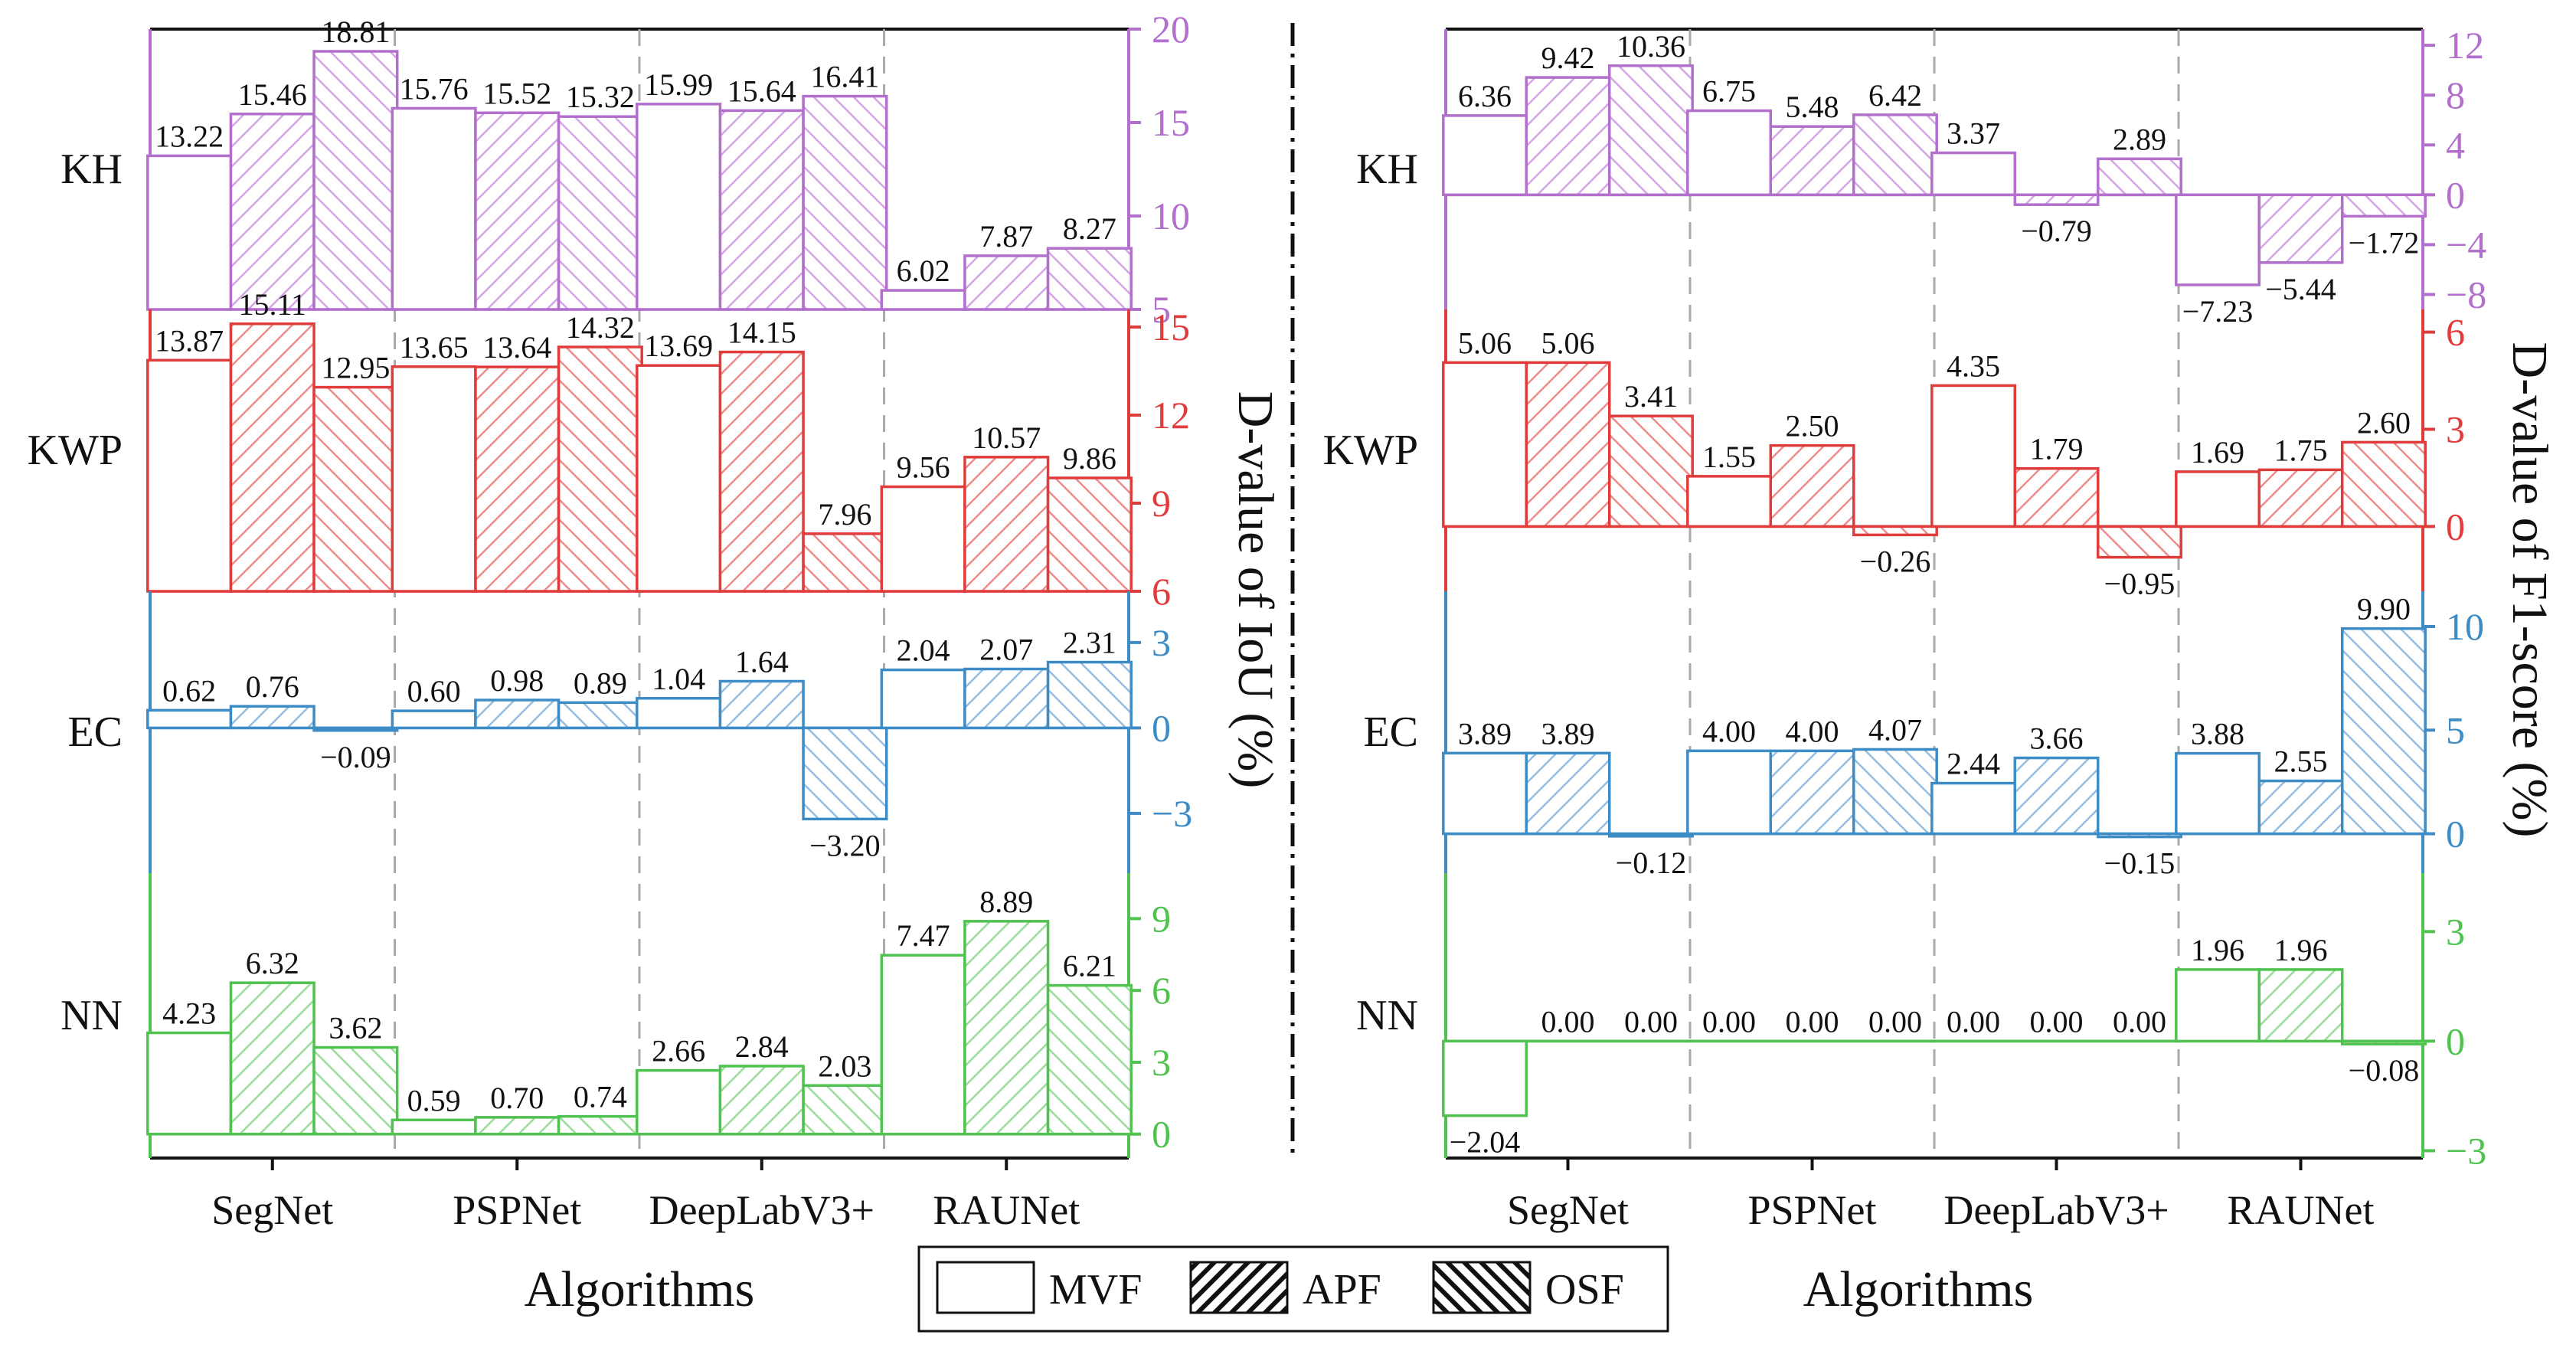  What do you see at coordinates (1895, 531) in the screenshot?
I see `bar-kwp-pspnet-osf` at bounding box center [1895, 531].